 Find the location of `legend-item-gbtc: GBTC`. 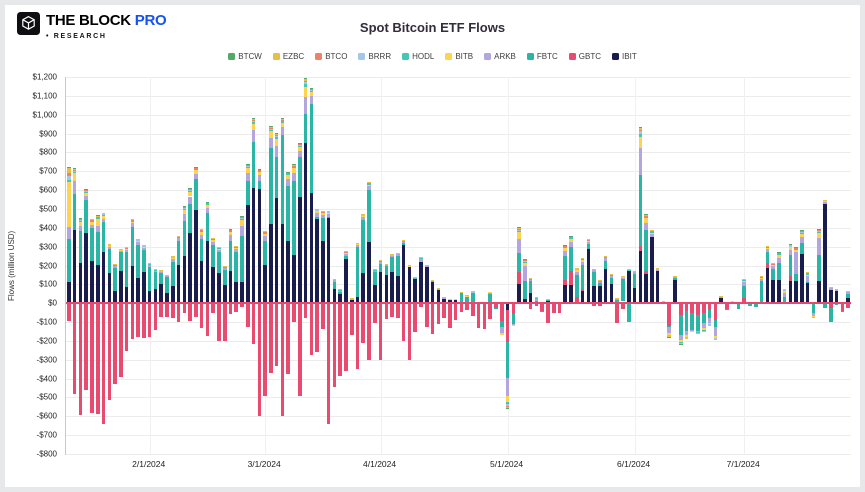

legend-item-gbtc: GBTC is located at coordinates (584, 56).